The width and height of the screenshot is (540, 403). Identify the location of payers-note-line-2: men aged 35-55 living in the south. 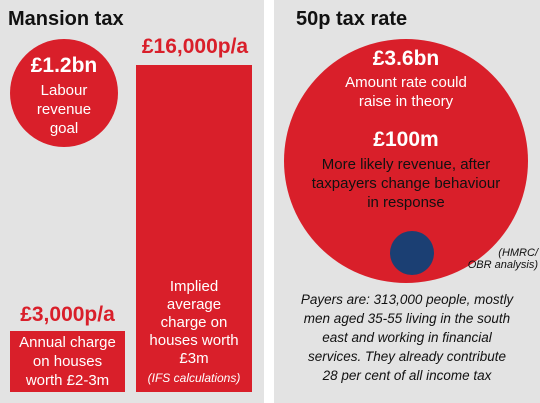
(407, 318).